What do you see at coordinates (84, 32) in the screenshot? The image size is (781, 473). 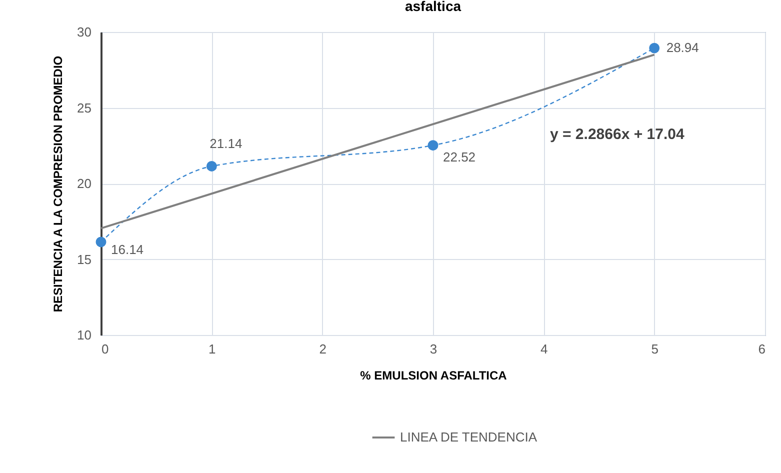 I see `y-tick-label: 30` at bounding box center [84, 32].